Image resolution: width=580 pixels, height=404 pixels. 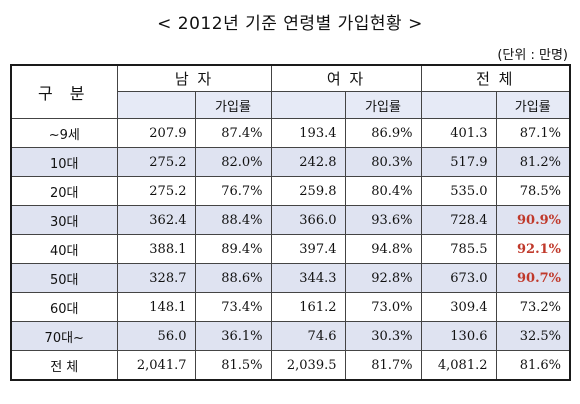 What do you see at coordinates (346, 78) in the screenshot?
I see `header-female: 여 자` at bounding box center [346, 78].